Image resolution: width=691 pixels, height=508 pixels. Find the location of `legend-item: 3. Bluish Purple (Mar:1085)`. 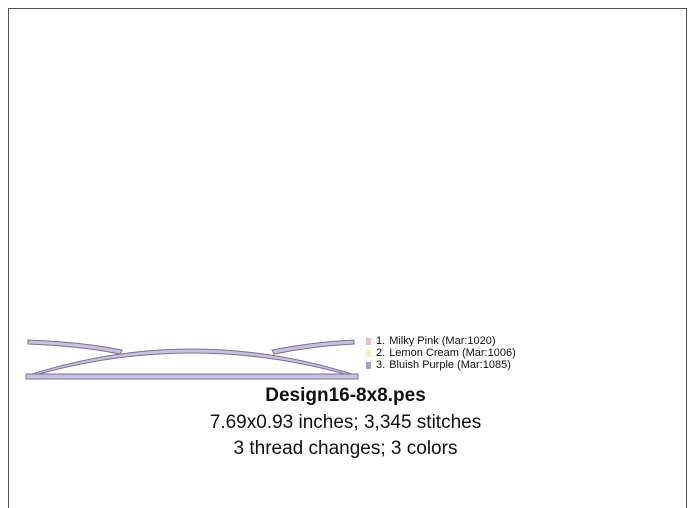

legend-item: 3. Bluish Purple (Mar:1085) is located at coordinates (441, 365).